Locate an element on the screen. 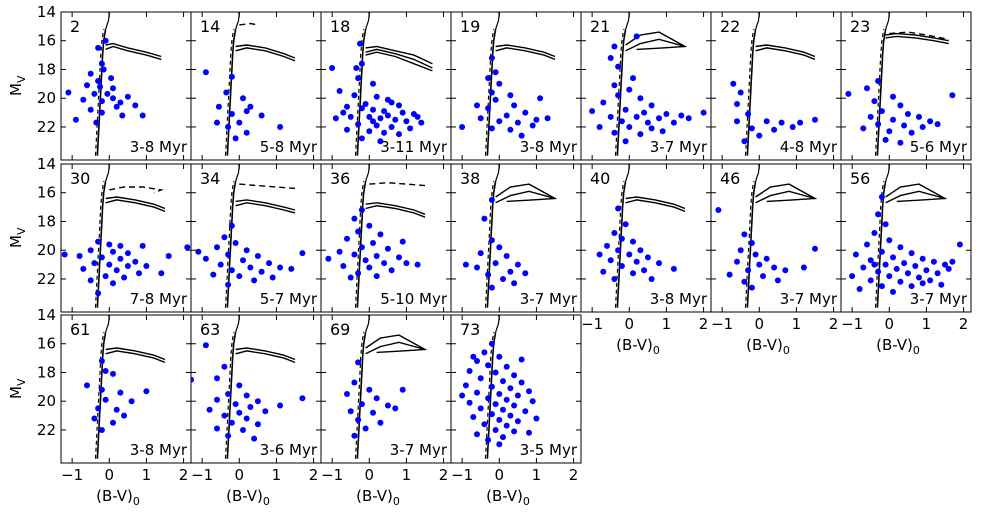 The image size is (1000, 525). panel-id-label: 40 is located at coordinates (600, 178).